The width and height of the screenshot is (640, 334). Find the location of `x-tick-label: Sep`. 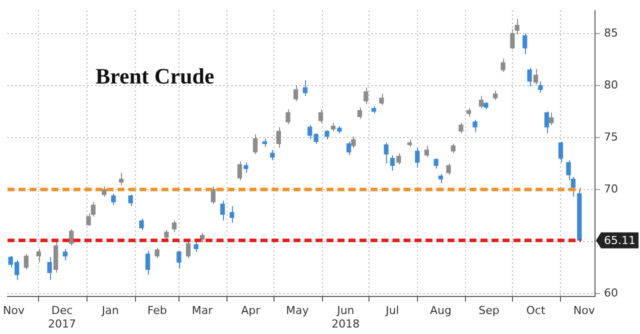

x-tick-label: Sep is located at coordinates (489, 311).